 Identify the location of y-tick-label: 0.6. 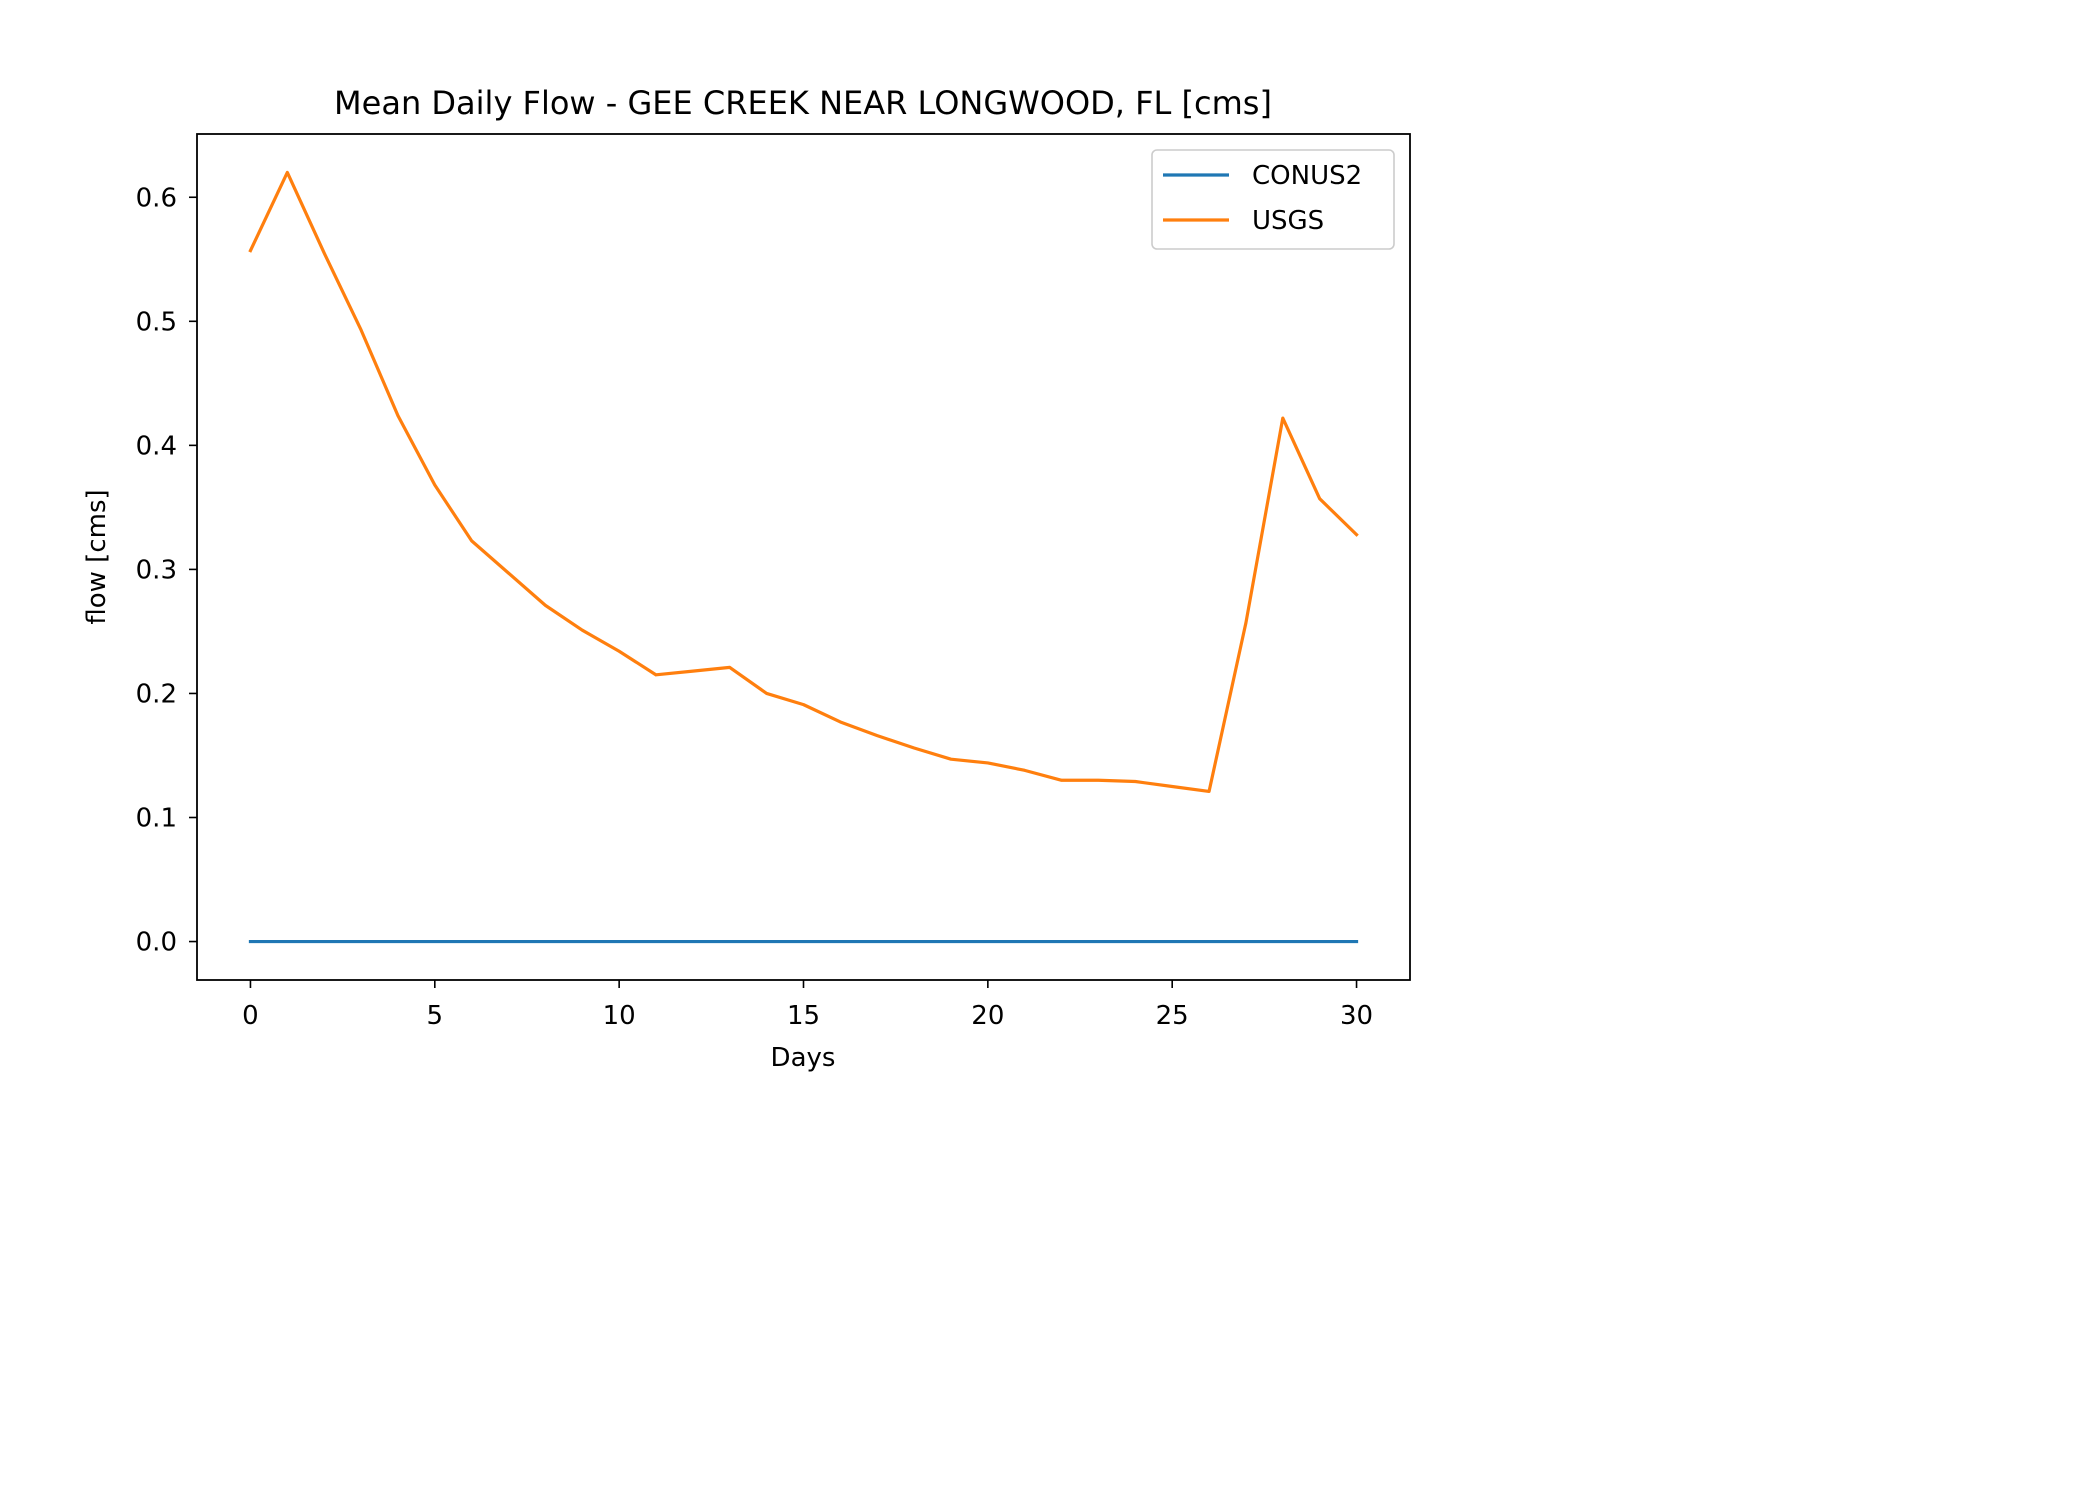
(156, 198).